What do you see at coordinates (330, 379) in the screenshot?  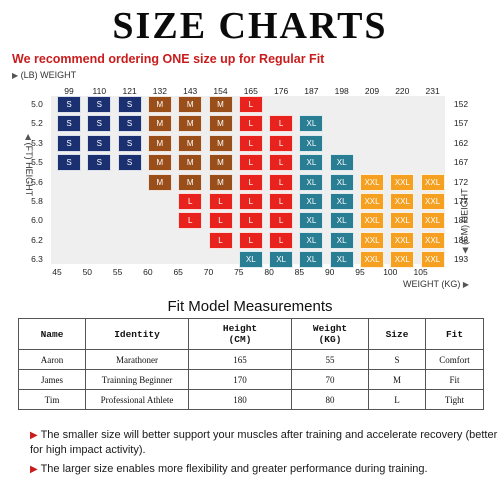 I see `cell-weight: 70` at bounding box center [330, 379].